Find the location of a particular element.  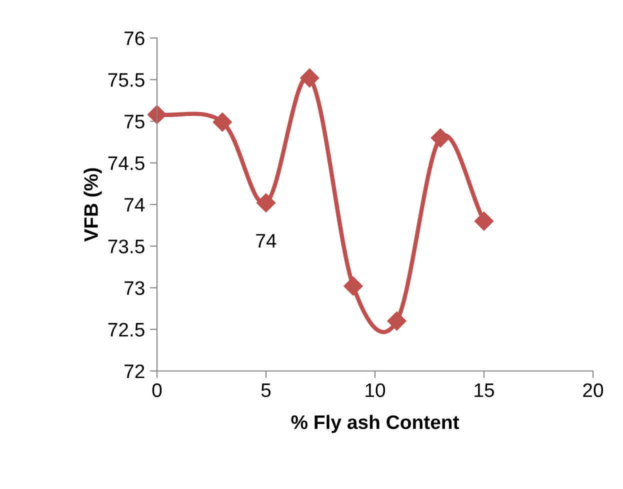

x-tick-label: 10 is located at coordinates (376, 390).